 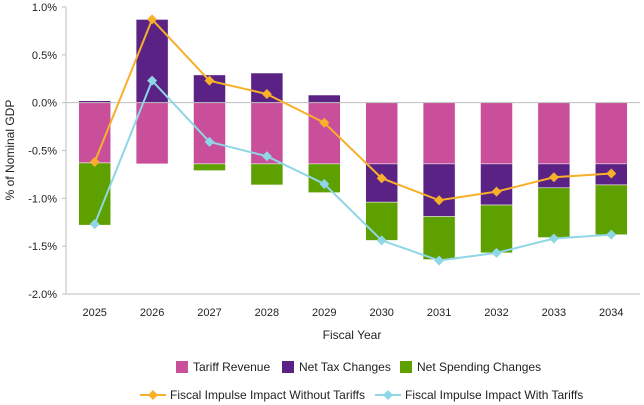 I want to click on legend-marker-fiscal-impulse-impact-without-tariffs, so click(x=153, y=395).